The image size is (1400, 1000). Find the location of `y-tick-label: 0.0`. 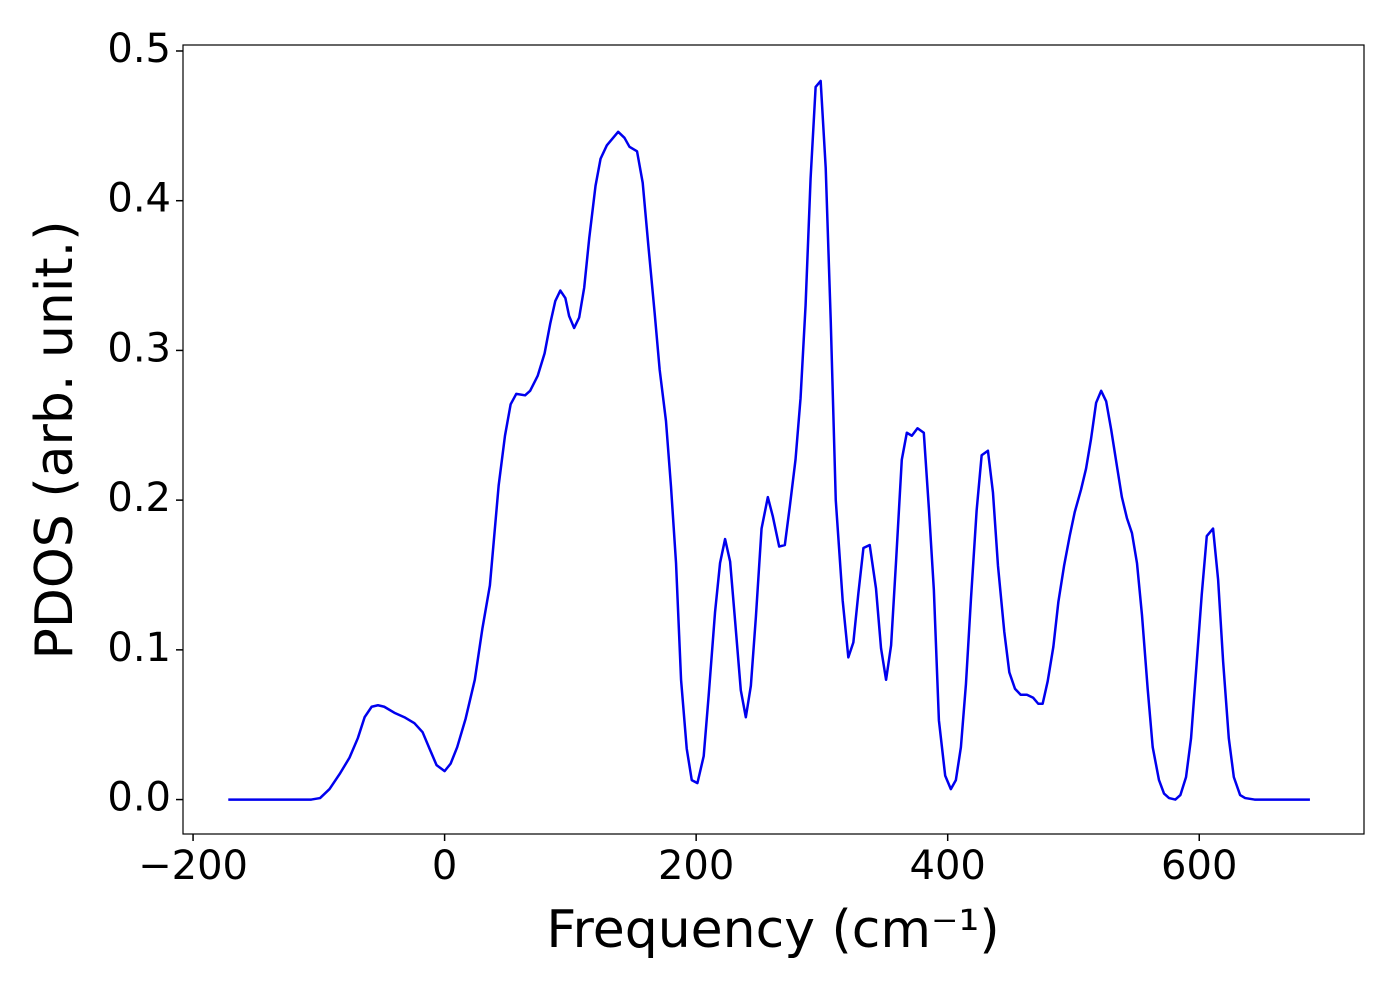

y-tick-label: 0.0 is located at coordinates (139, 798).